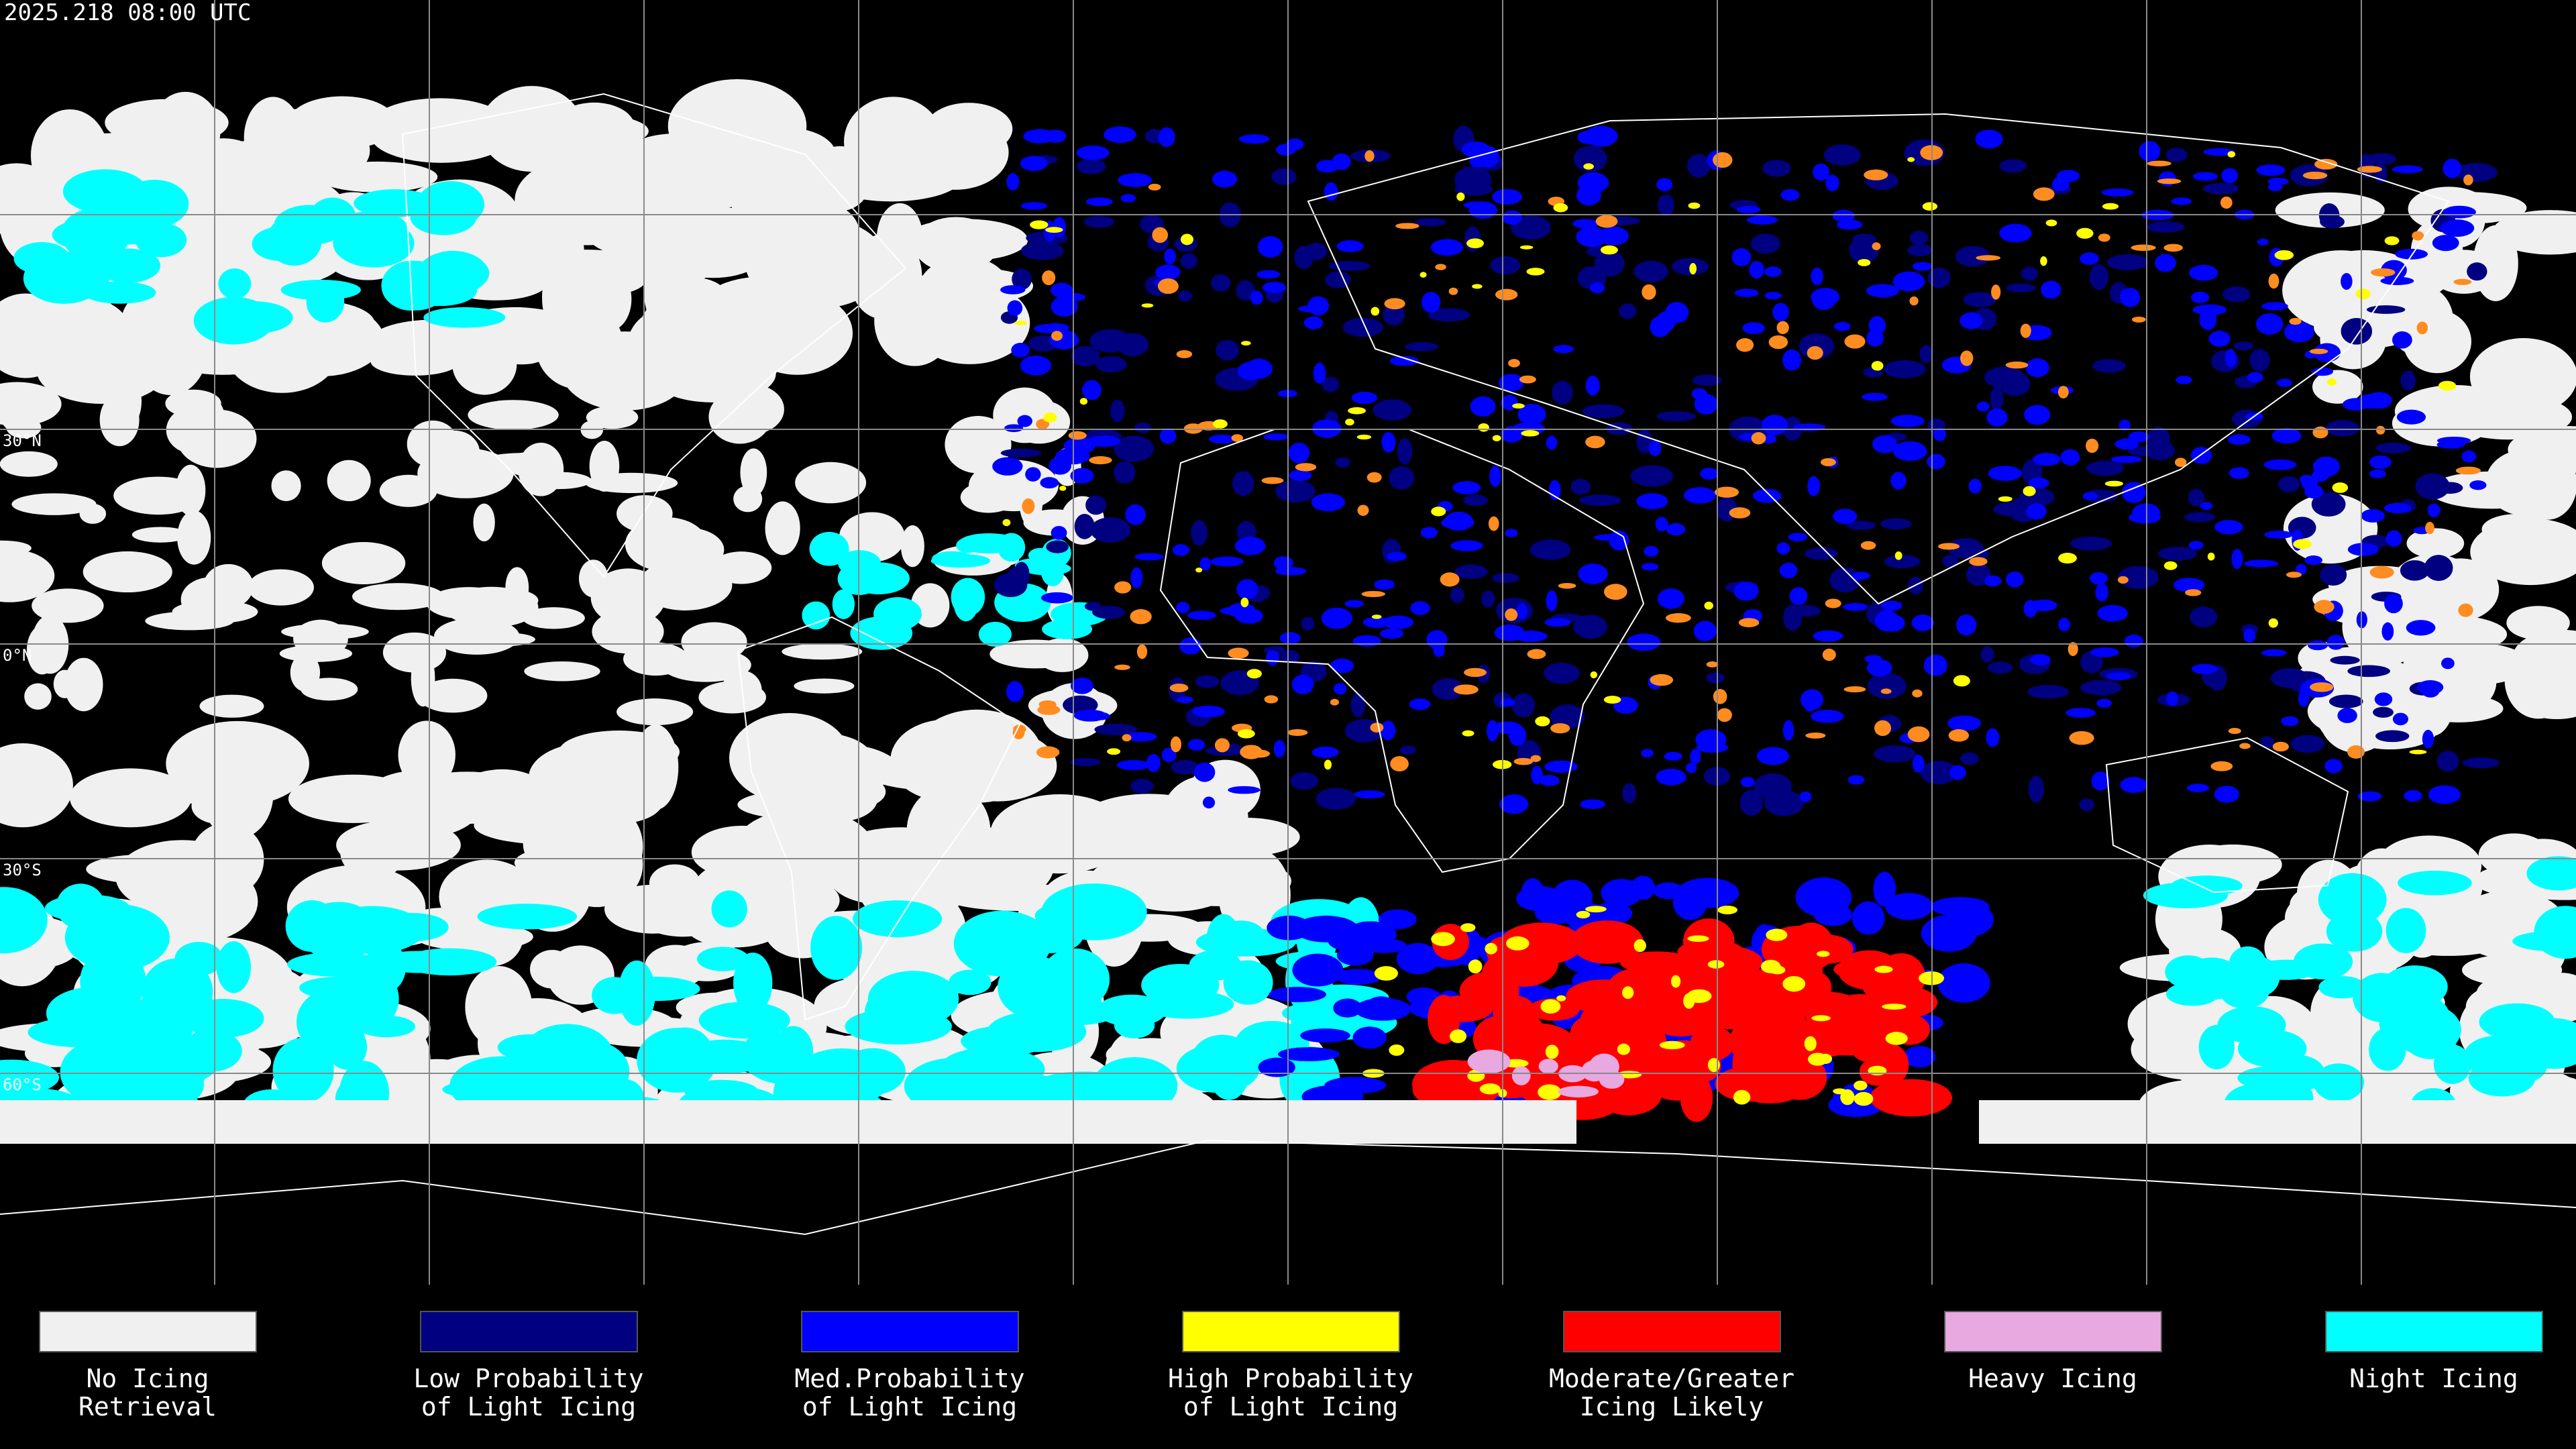 The width and height of the screenshot is (2576, 1449). Describe the element at coordinates (2052, 1378) in the screenshot. I see `legend-label: Heavy Icing` at that location.